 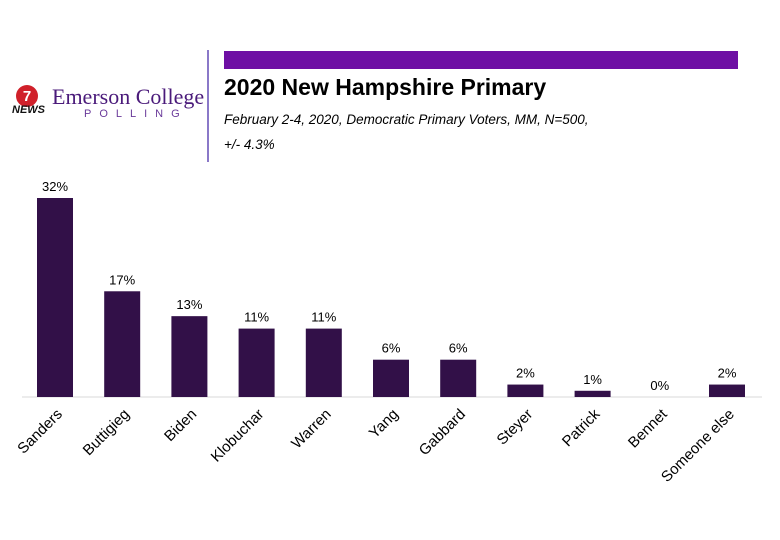 I want to click on x-tick-label: Patrick, so click(x=581, y=427).